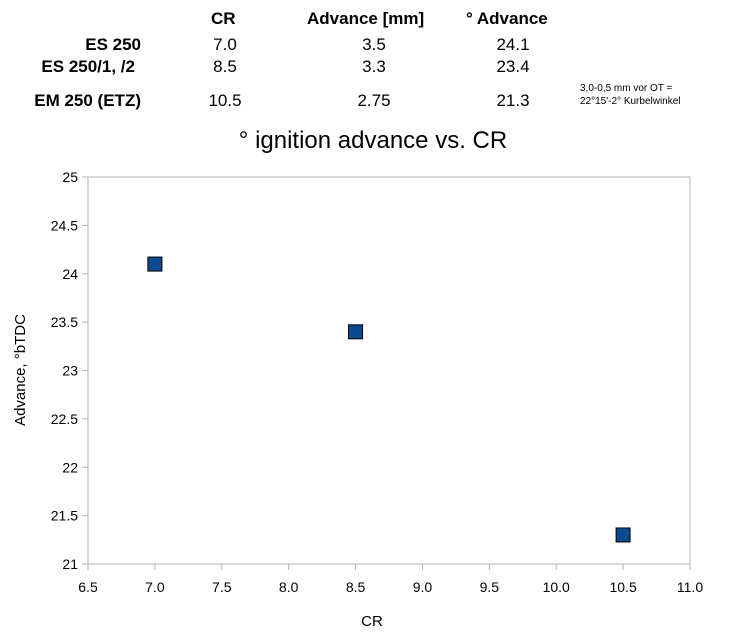 This screenshot has width=746, height=640. I want to click on x-tick-label: 8.5, so click(356, 587).